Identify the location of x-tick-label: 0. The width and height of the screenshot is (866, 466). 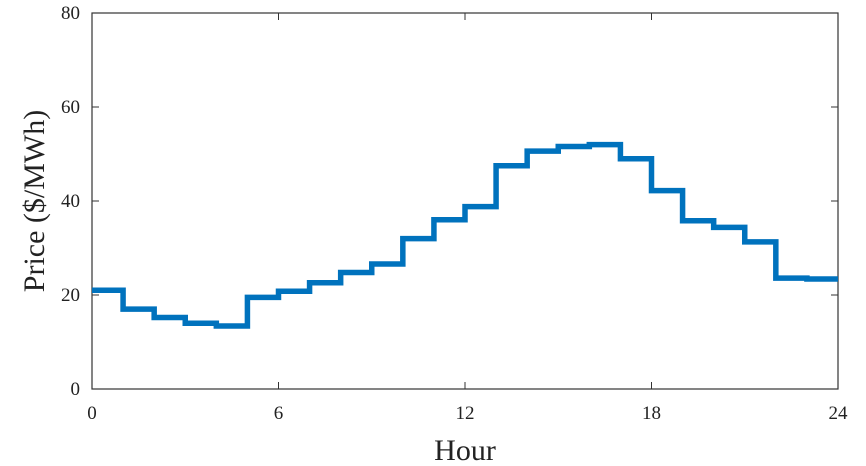
(92, 413).